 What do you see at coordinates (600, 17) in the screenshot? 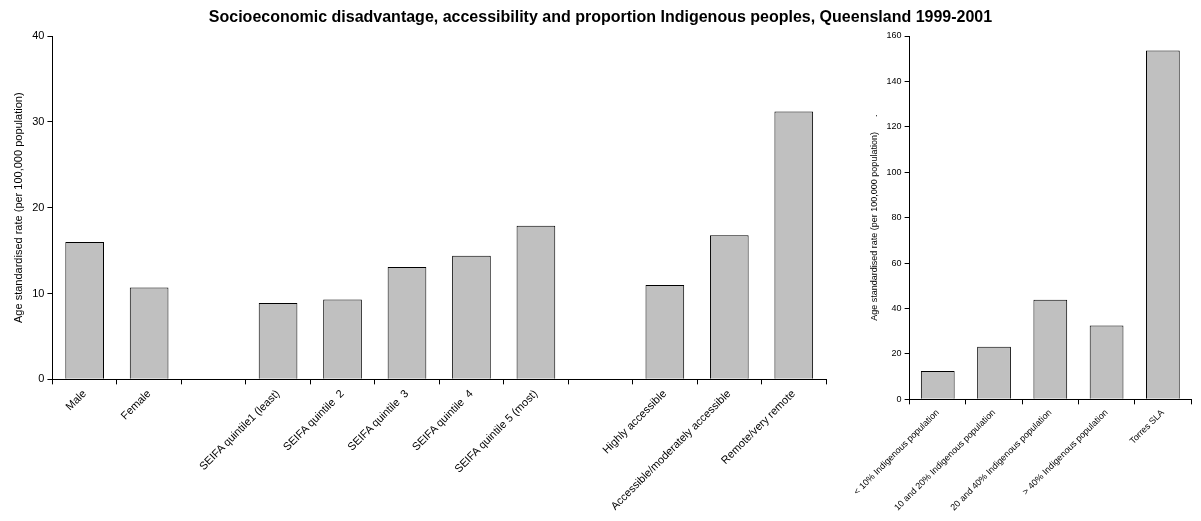
I see `chart-title: Socioeconomic disadvantage, accessibility and proportion Indigenous peoples, Queensland 1999-2001` at bounding box center [600, 17].